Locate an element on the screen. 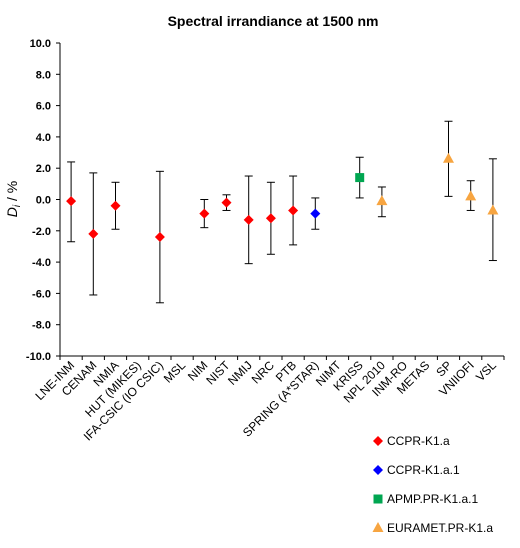 The image size is (520, 548). y-tick-label: -2.0 is located at coordinates (41, 232).